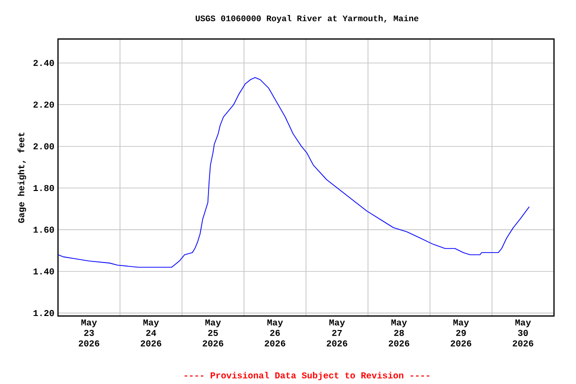 The height and width of the screenshot is (384, 576). I want to click on y-tick-label: 1.20, so click(44, 313).